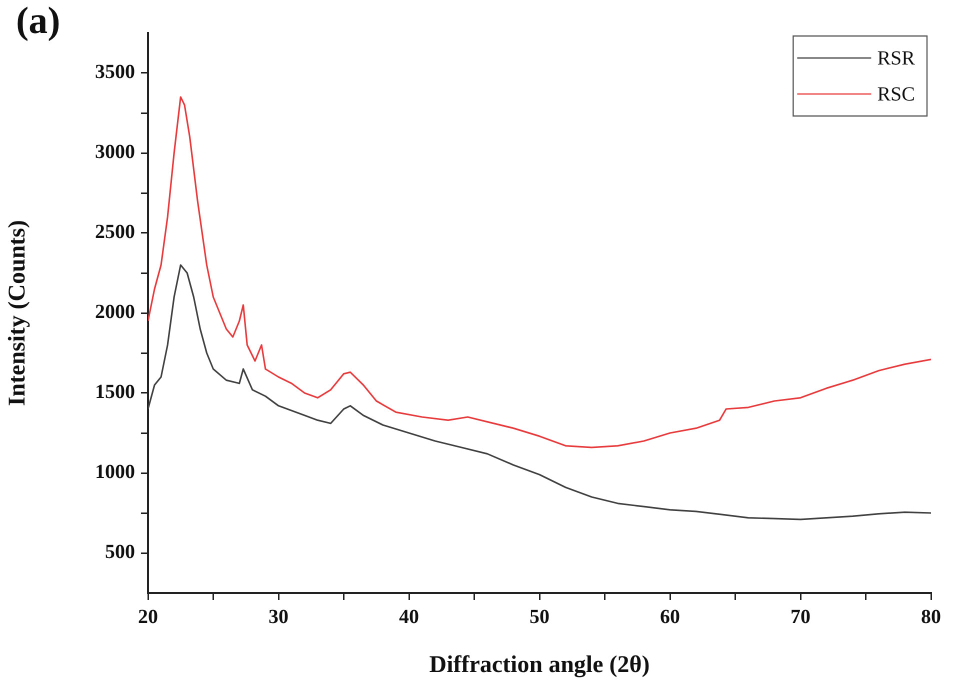 The image size is (963, 684). What do you see at coordinates (38, 21) in the screenshot?
I see `text: (a)` at bounding box center [38, 21].